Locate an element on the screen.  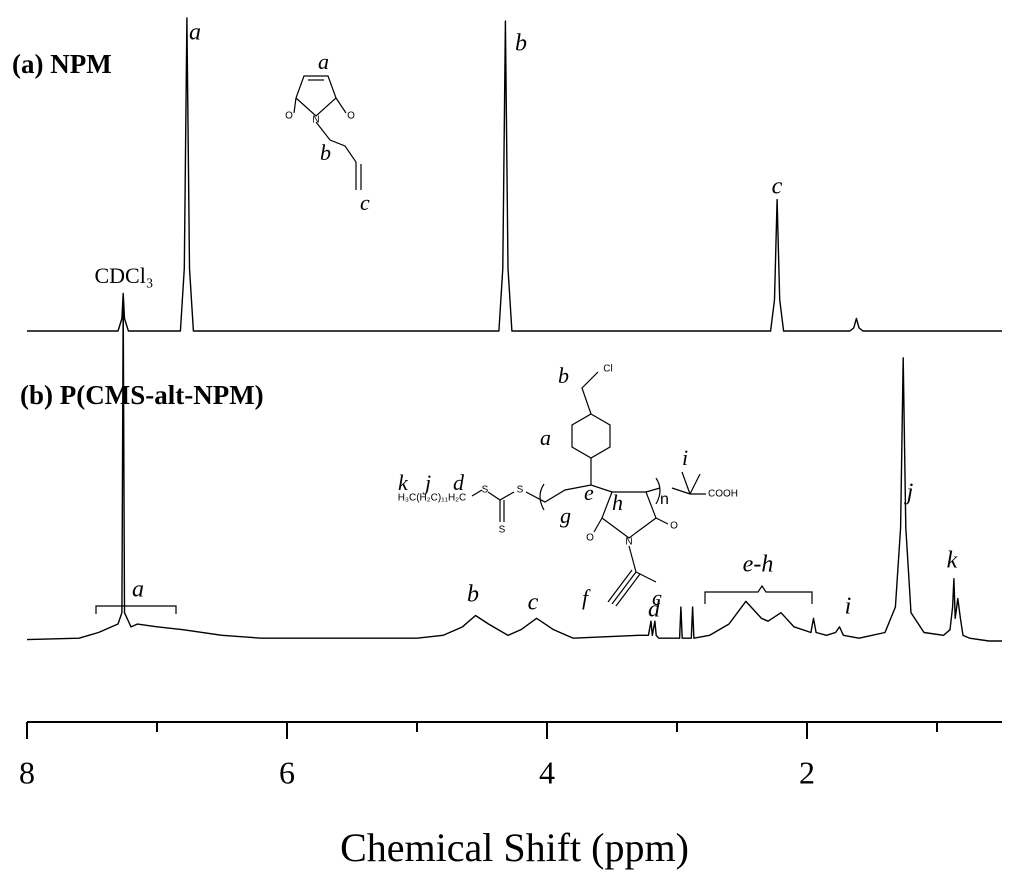
x-tick-label: 6 is located at coordinates (287, 772).